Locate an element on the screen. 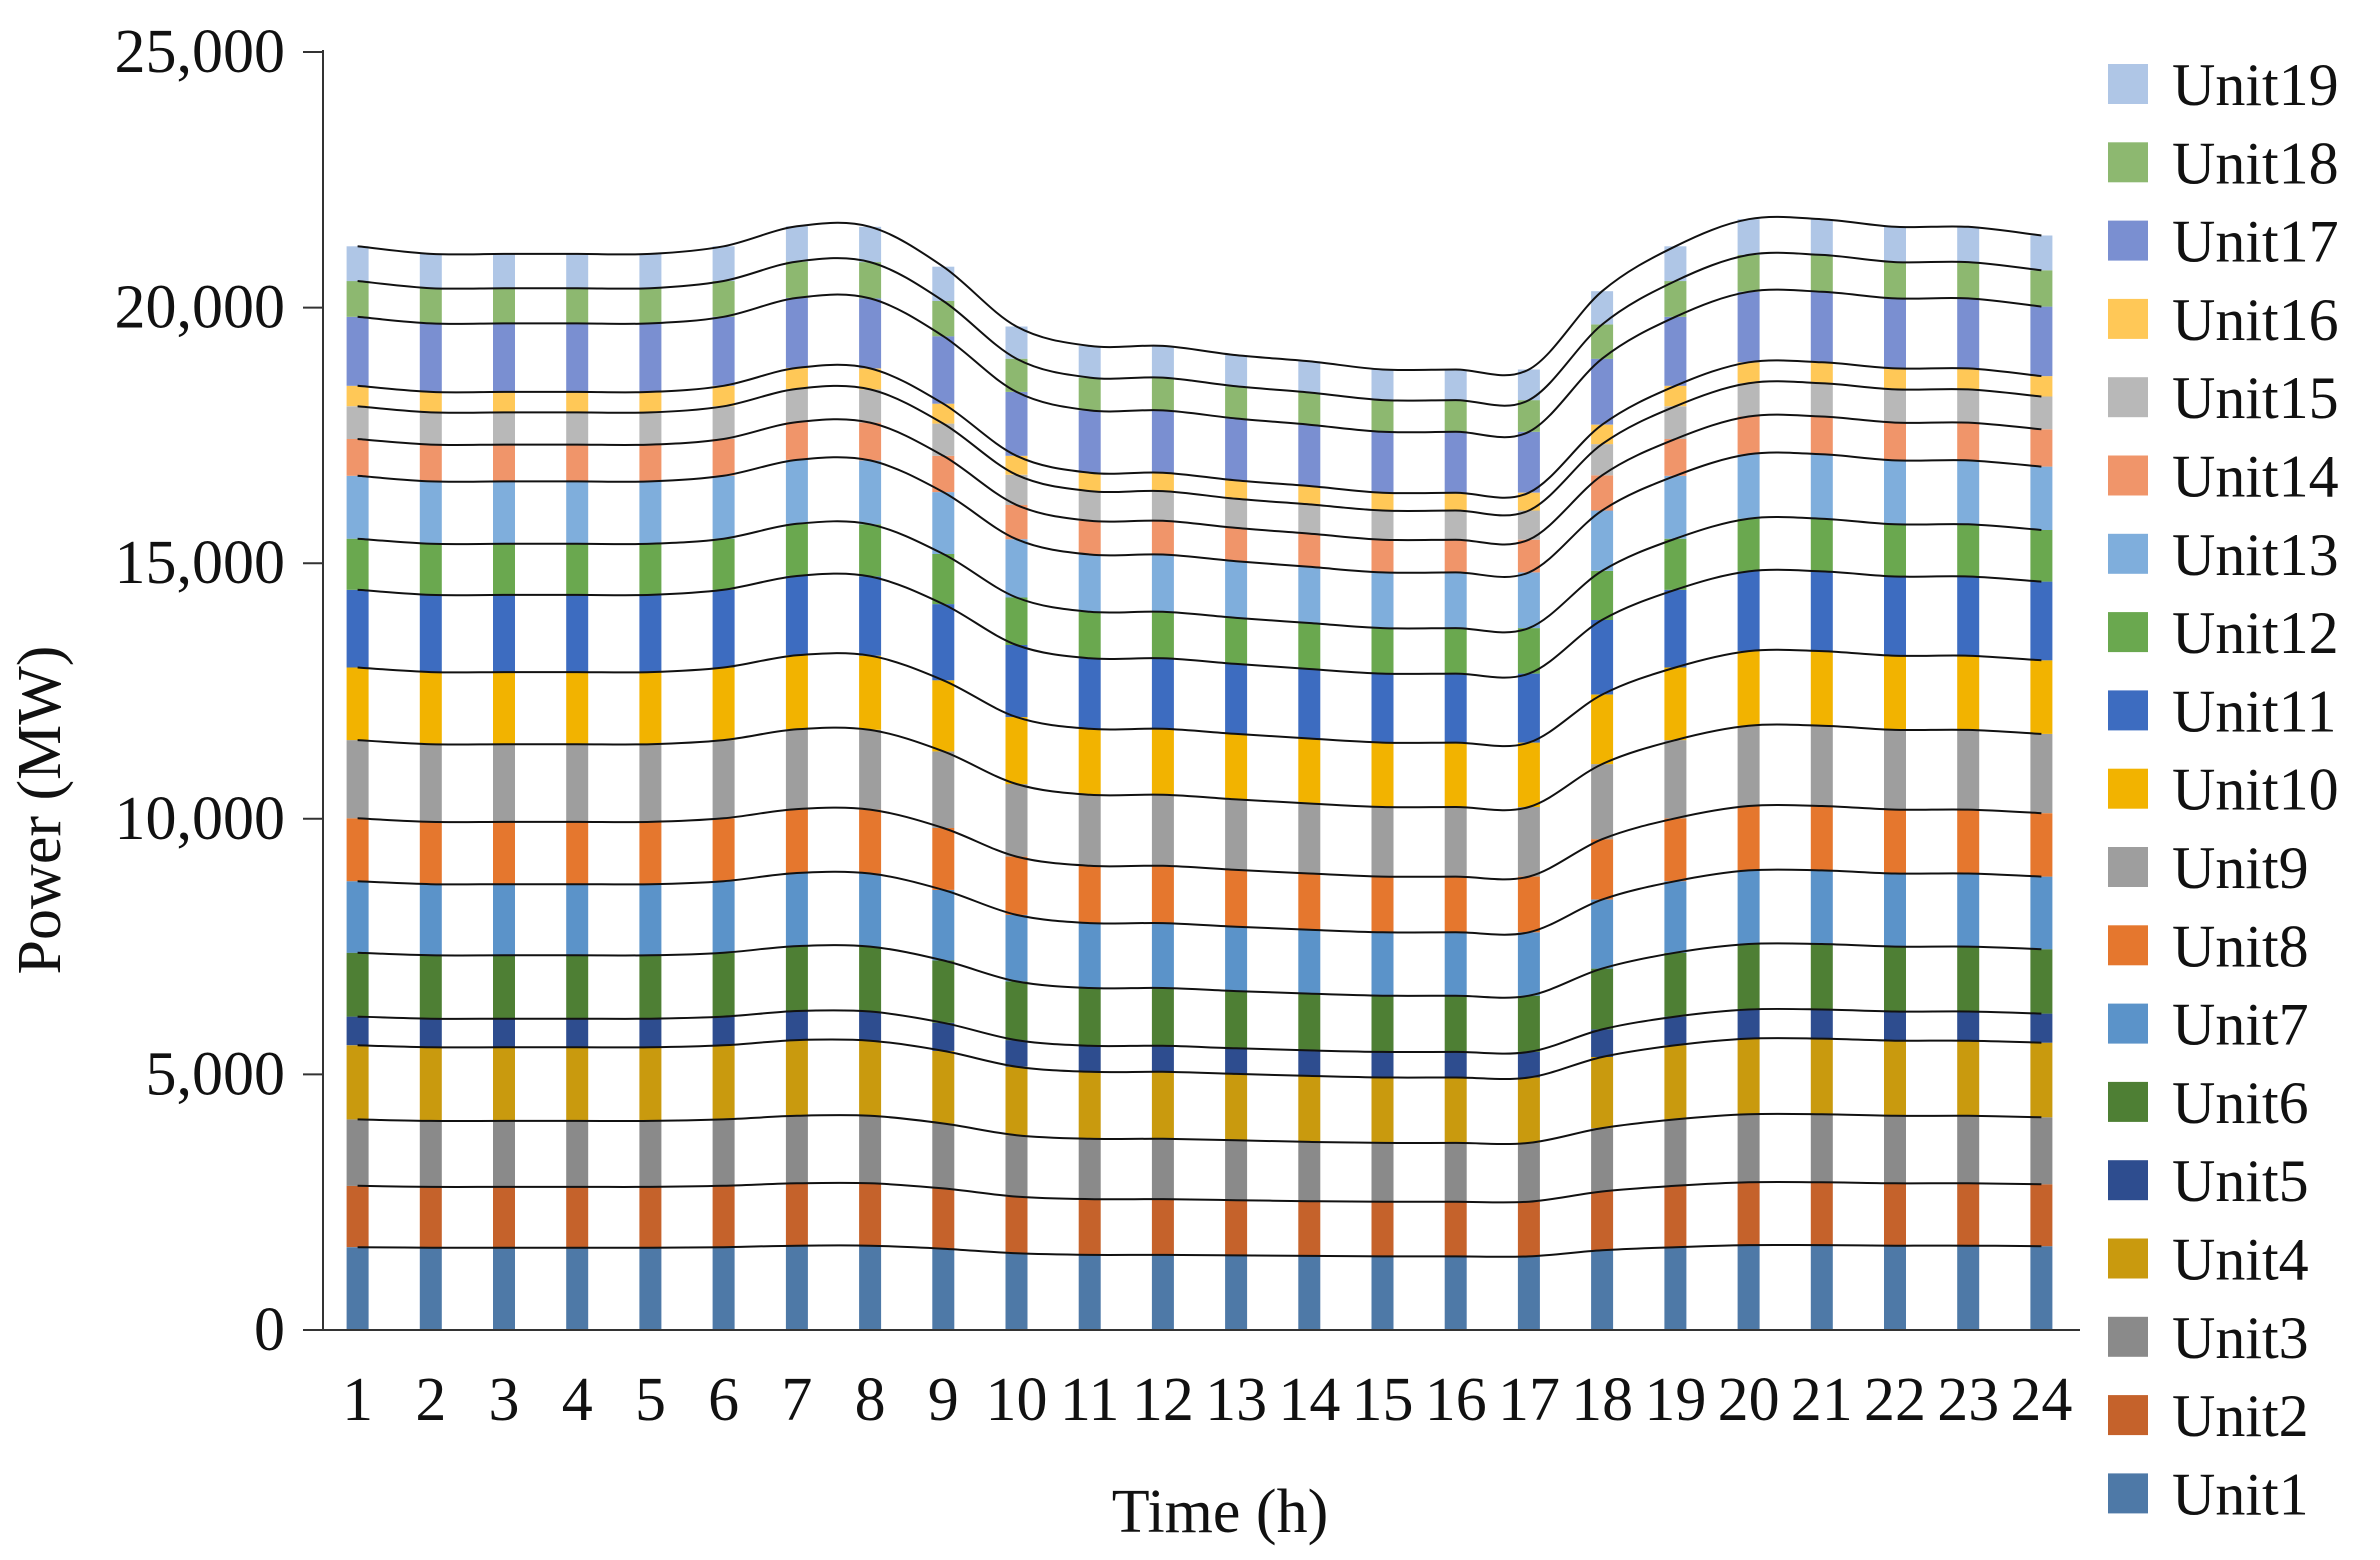  bar-segment-unit7-t14 is located at coordinates (1309, 961).